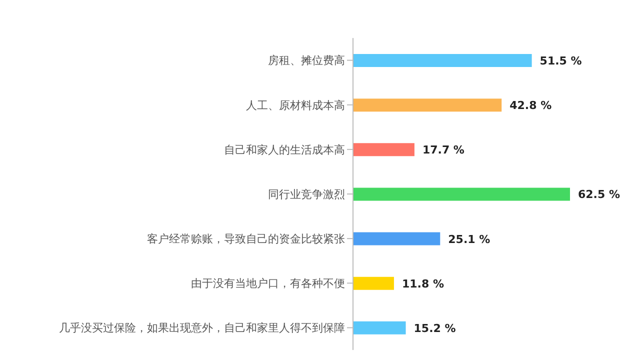 Image resolution: width=640 pixels, height=363 pixels. Describe the element at coordinates (435, 328) in the screenshot. I see `data-label: 15.2 %` at that location.